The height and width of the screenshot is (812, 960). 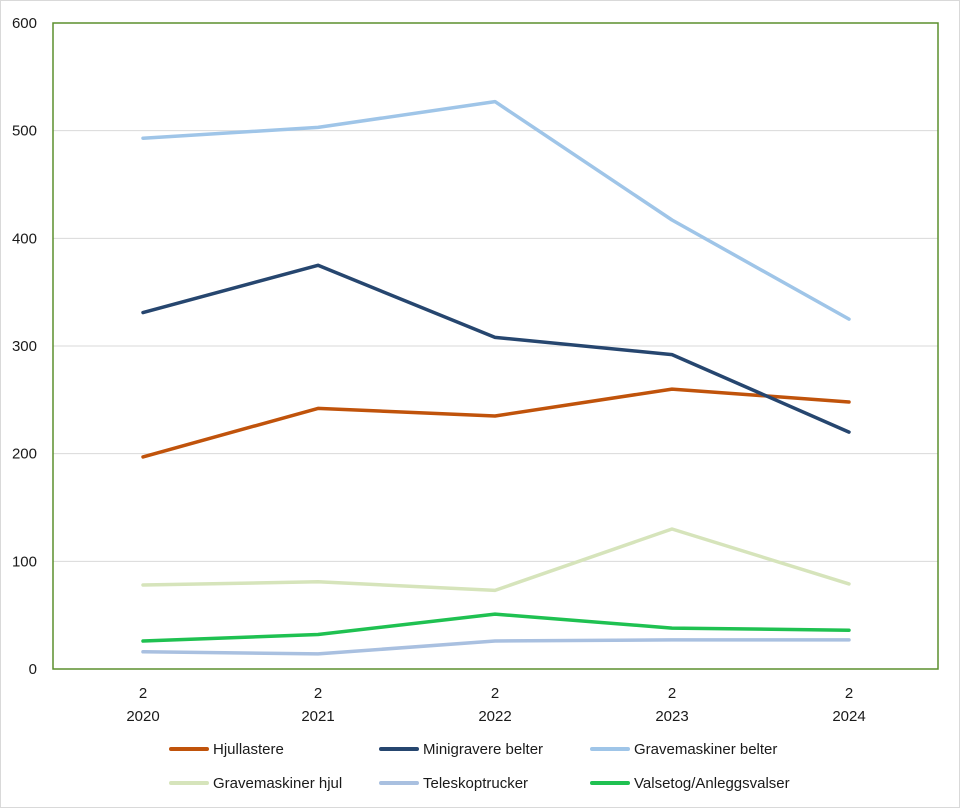 I want to click on y-tick-label: 400, so click(x=24, y=238).